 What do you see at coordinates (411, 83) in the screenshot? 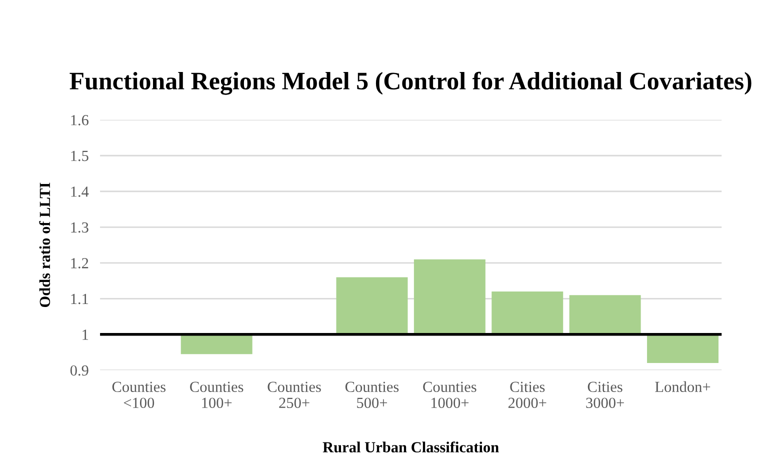
I see `chart-title: Functional Regions Model 5 (Control for Additional Covariates)` at bounding box center [411, 83].